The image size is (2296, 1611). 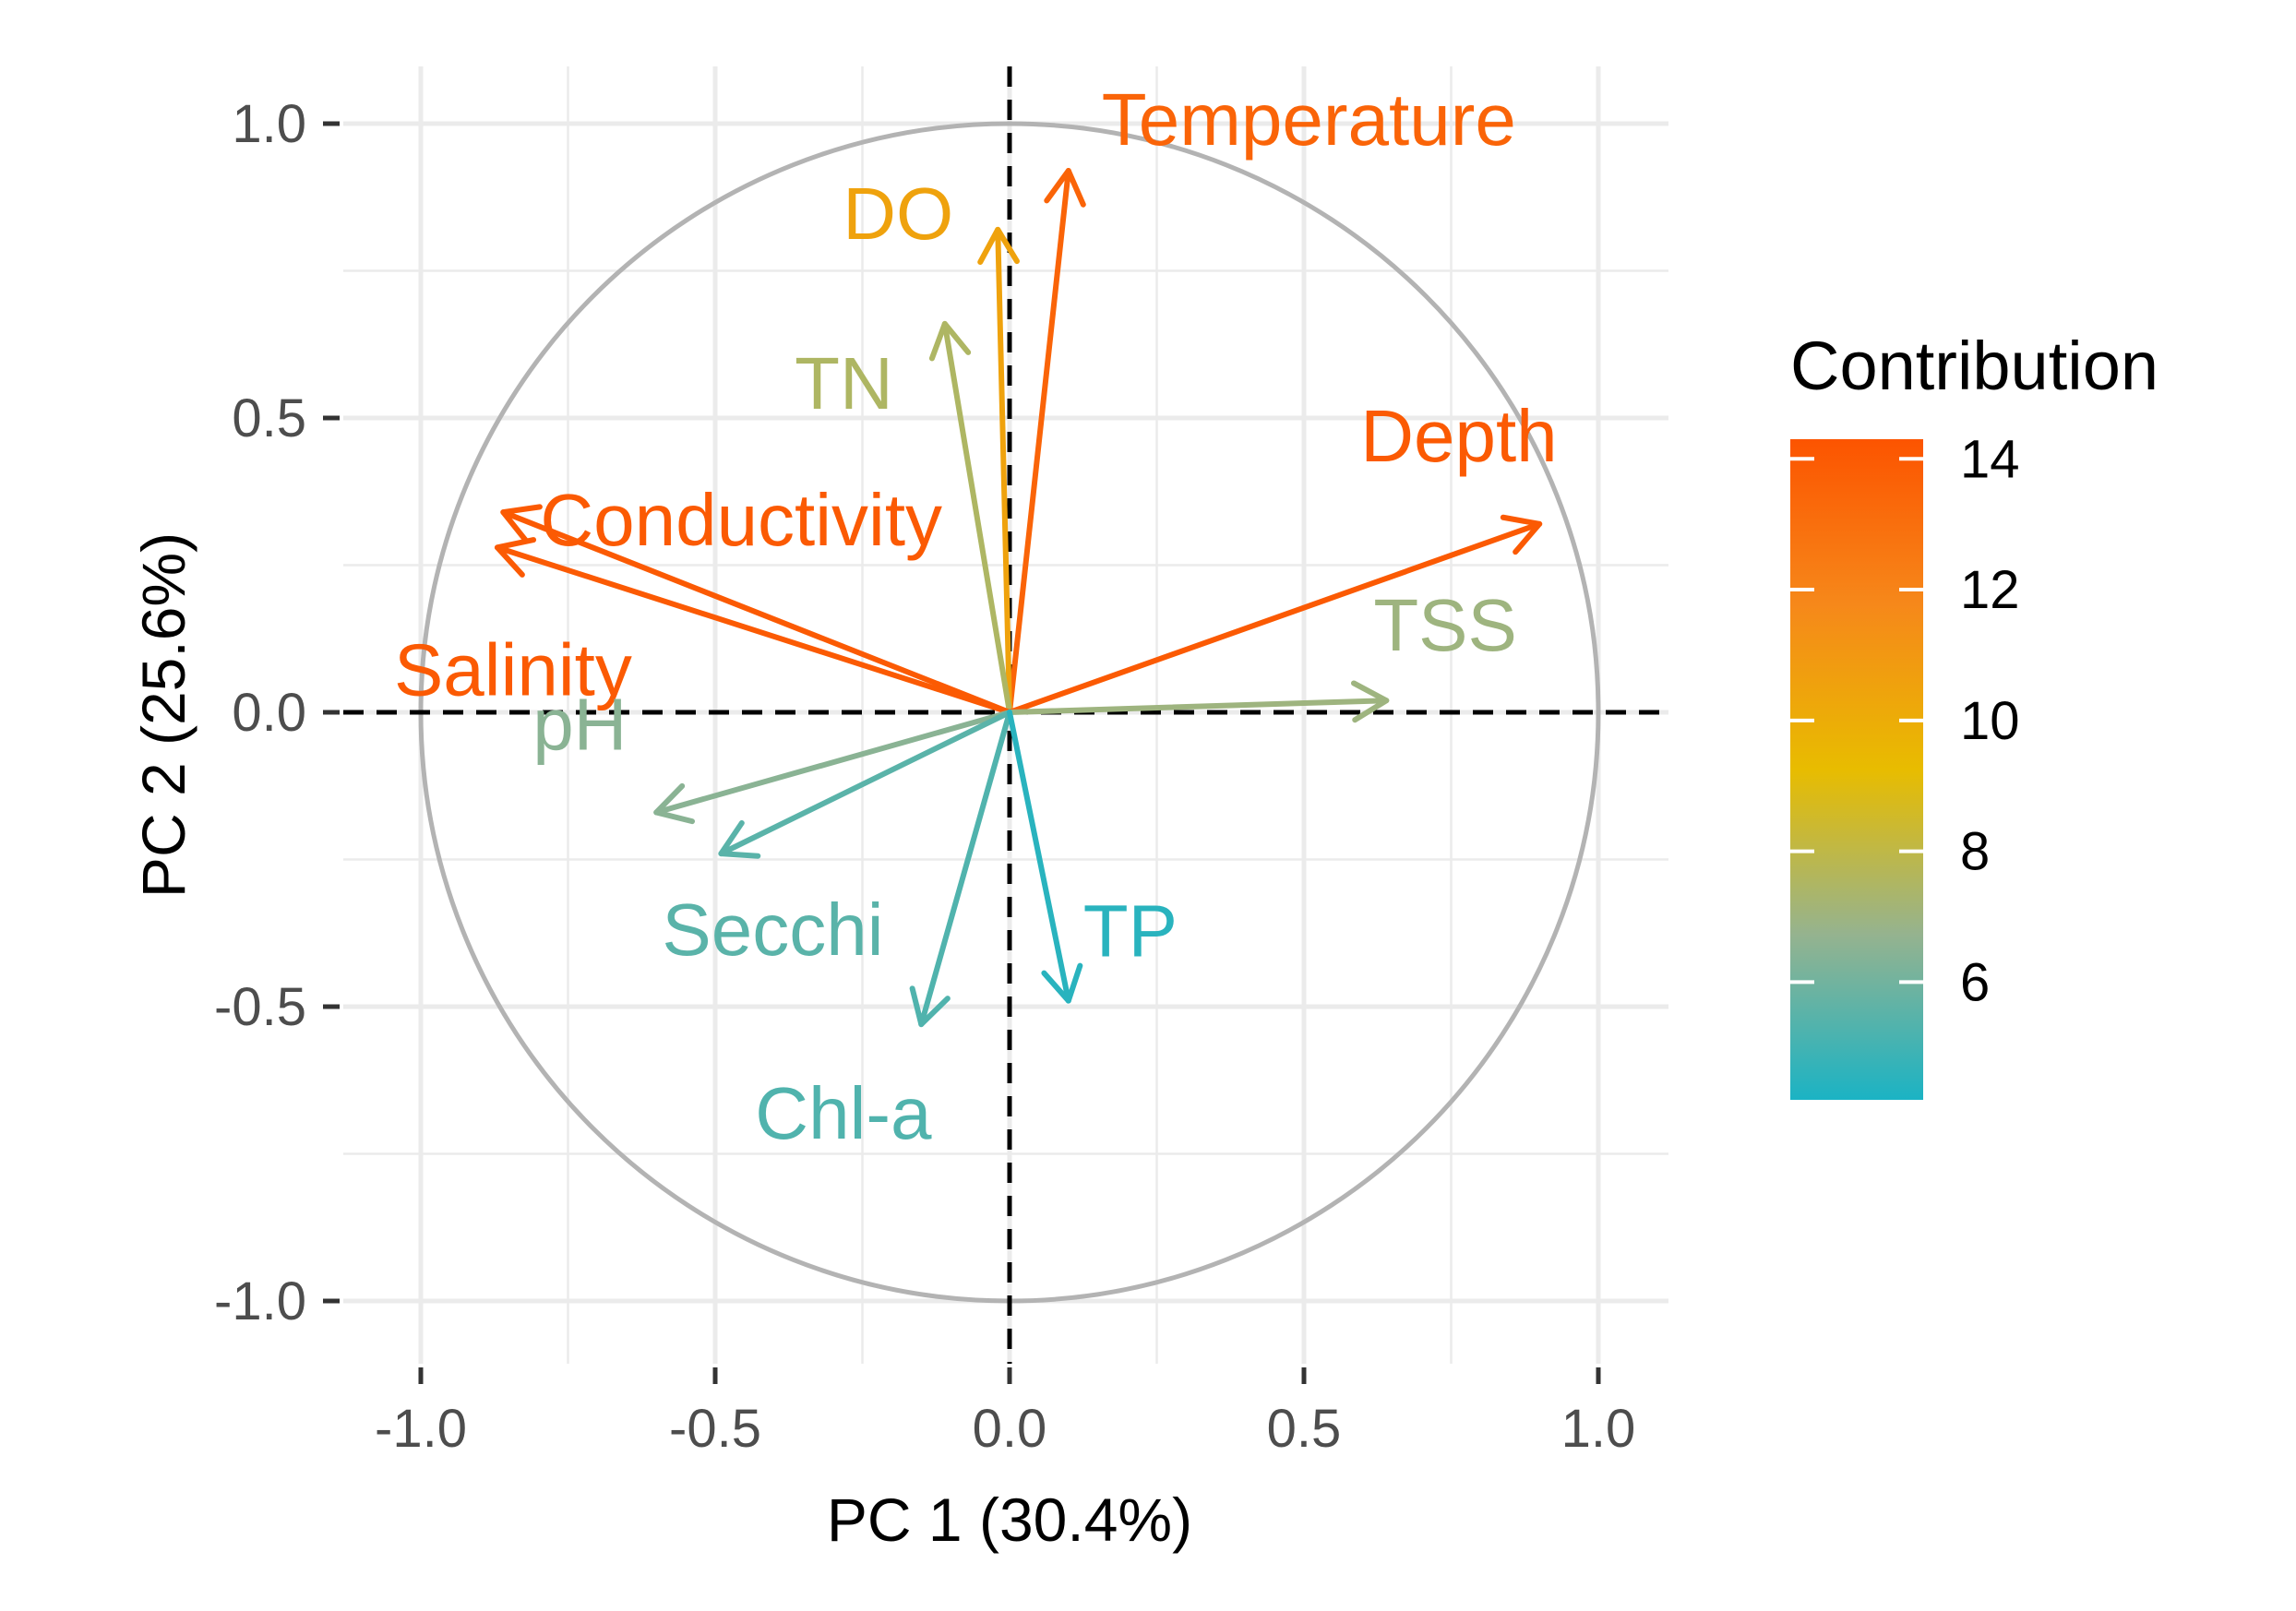 I want to click on y-tick-label: 0.0, so click(x=269, y=713).